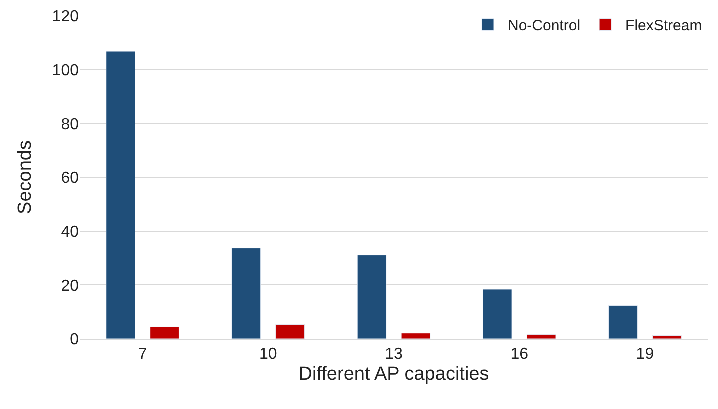 This screenshot has height=409, width=718. Describe the element at coordinates (645, 355) in the screenshot. I see `x-tick-label: 19` at that location.